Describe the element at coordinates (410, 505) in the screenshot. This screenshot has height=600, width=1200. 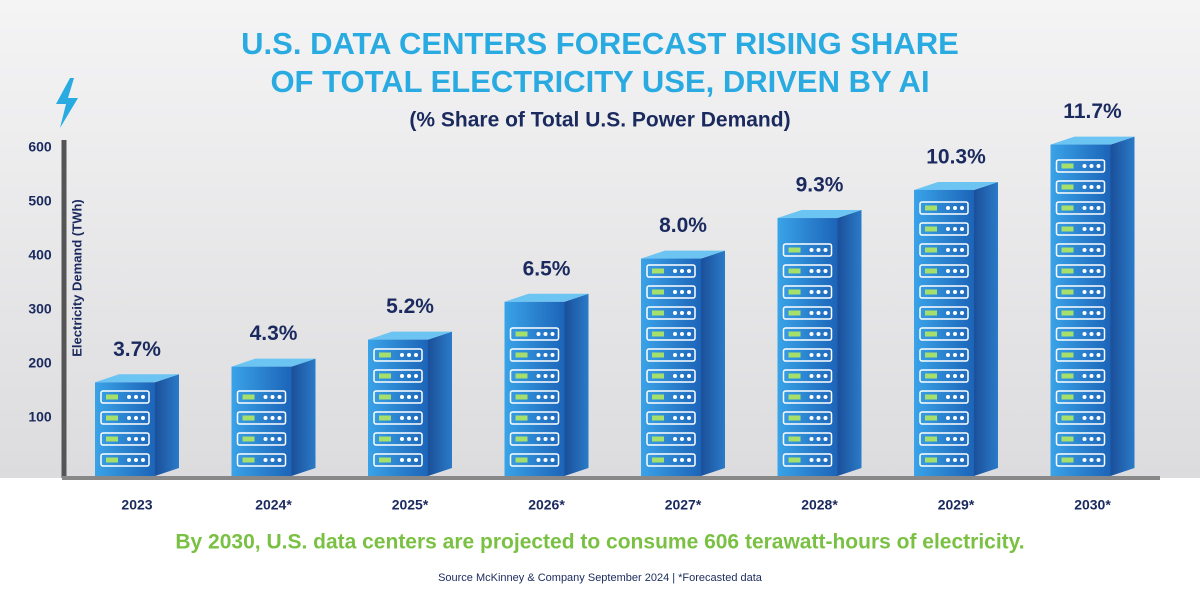
I see `x-tick-label: 2025*` at that location.